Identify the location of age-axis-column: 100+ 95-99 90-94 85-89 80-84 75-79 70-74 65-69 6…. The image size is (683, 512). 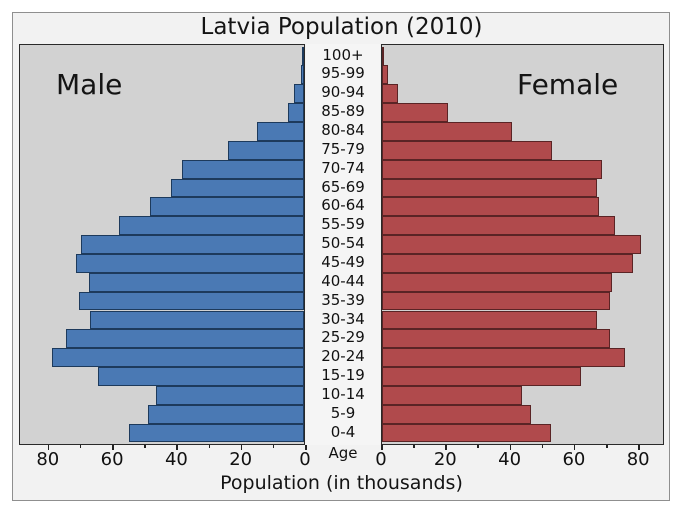
(343, 244).